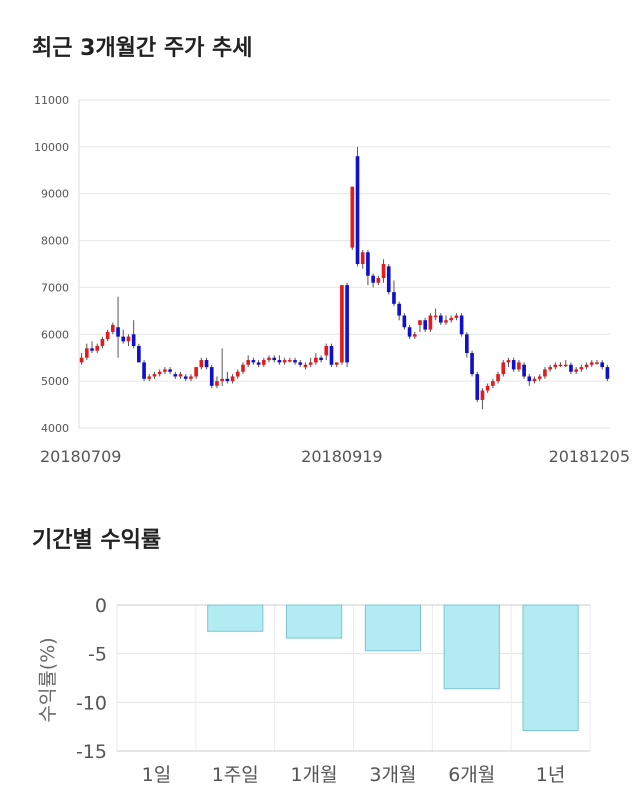  What do you see at coordinates (354, 775) in the screenshot?
I see `returns-x-axis: 1일 1주일 1개월 3개월 6개월 1년` at bounding box center [354, 775].